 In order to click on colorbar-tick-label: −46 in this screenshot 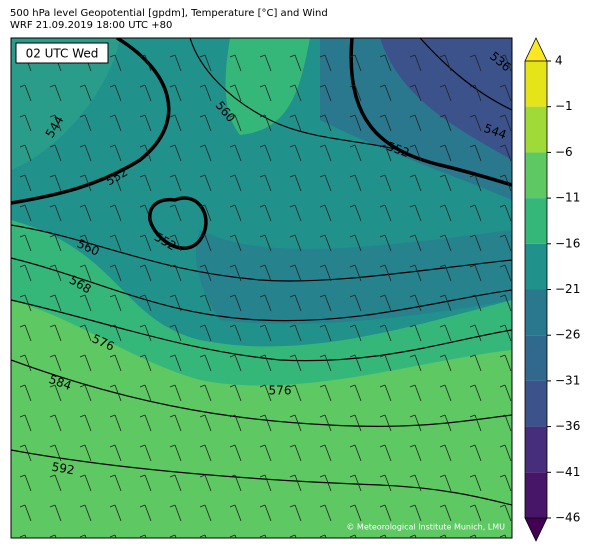, I will do `click(567, 518)`.